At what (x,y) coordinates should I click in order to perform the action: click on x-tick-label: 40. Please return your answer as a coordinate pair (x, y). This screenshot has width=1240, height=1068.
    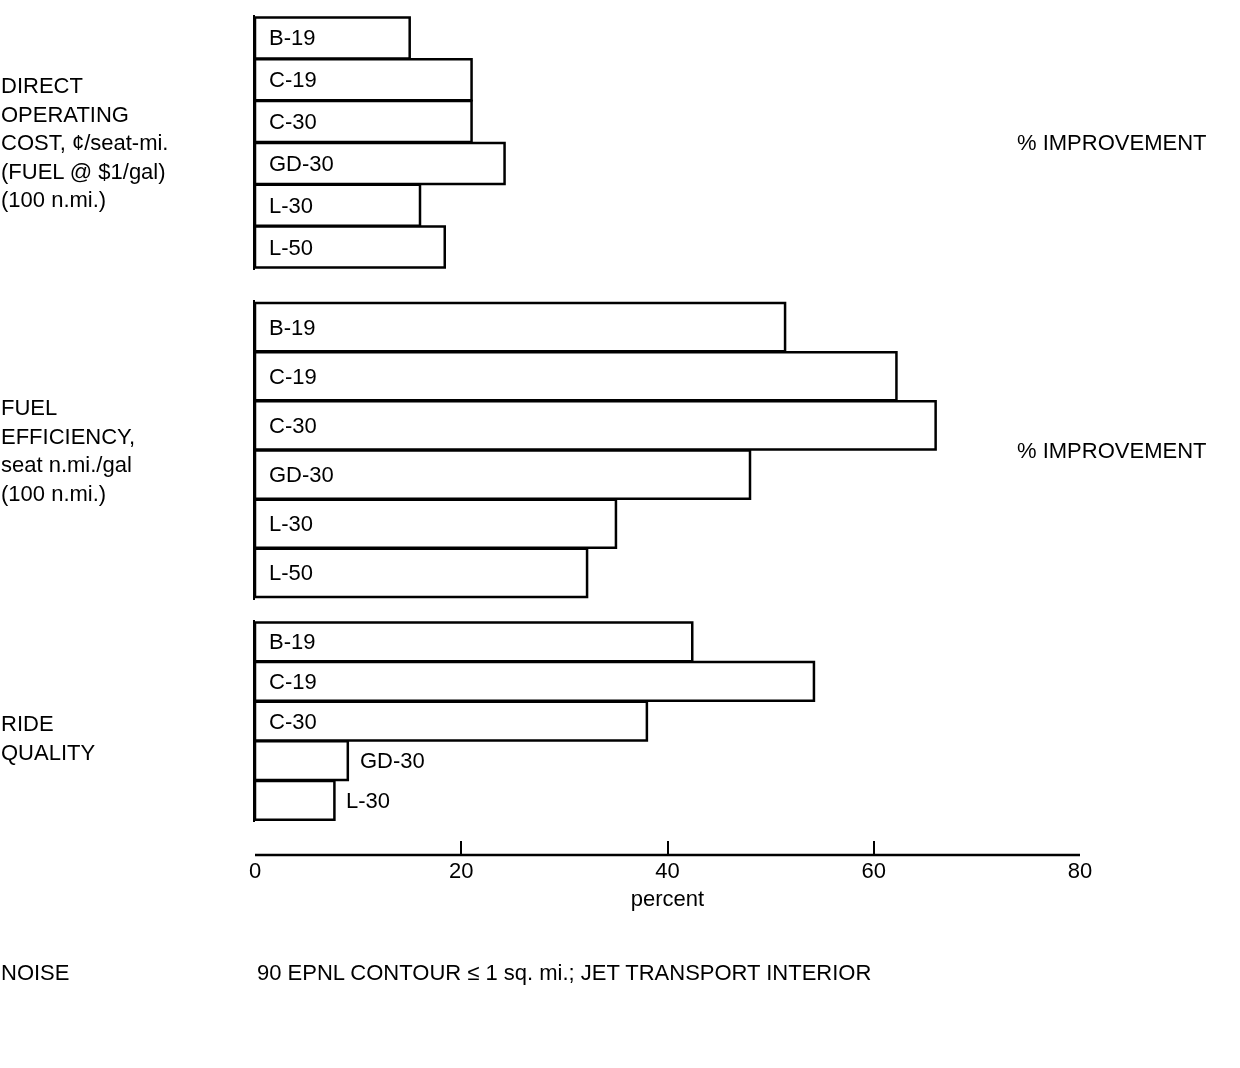
    Looking at the image, I should click on (667, 870).